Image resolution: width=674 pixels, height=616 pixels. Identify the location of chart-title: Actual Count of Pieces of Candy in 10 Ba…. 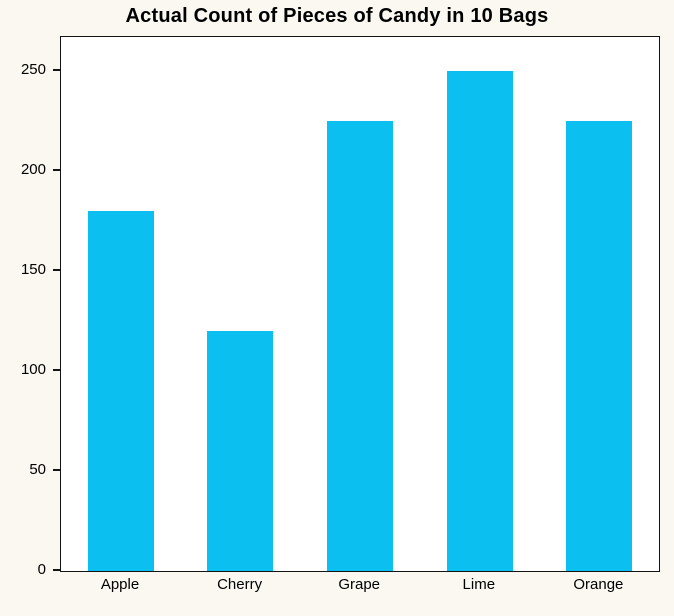
(337, 16).